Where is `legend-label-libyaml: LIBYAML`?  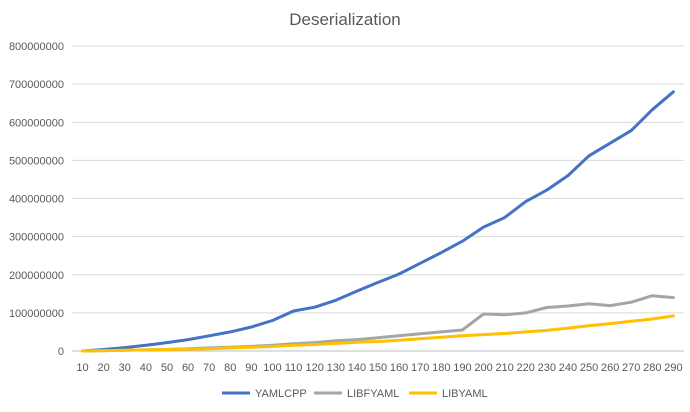 legend-label-libyaml: LIBYAML is located at coordinates (465, 394).